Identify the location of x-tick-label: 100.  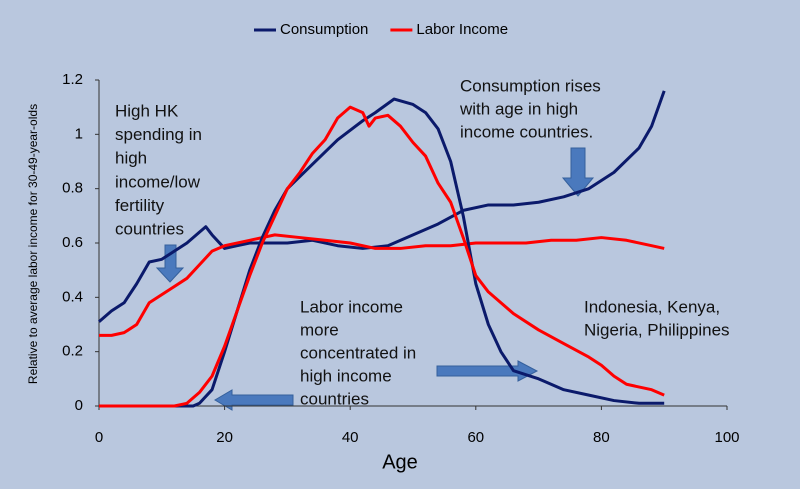
(726, 437).